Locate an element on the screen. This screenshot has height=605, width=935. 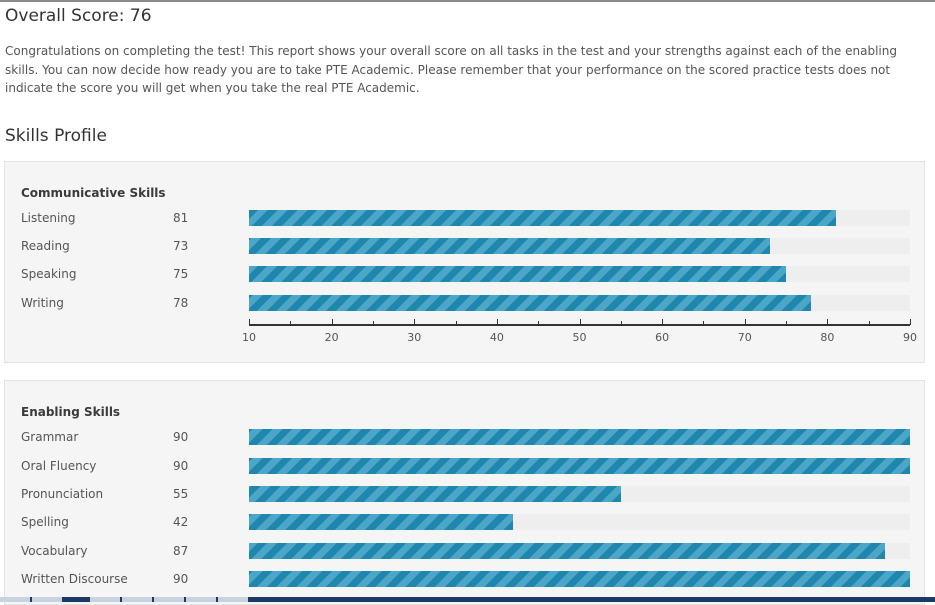
skill-name: Spelling is located at coordinates (45, 522).